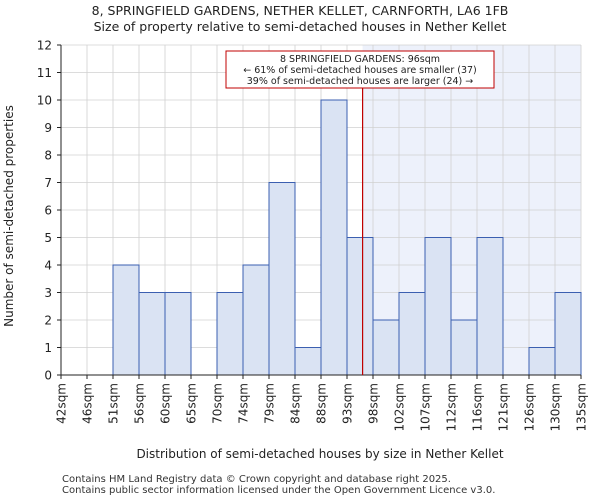 The image size is (600, 500). I want to click on y-tick-label: 8, so click(48, 156).